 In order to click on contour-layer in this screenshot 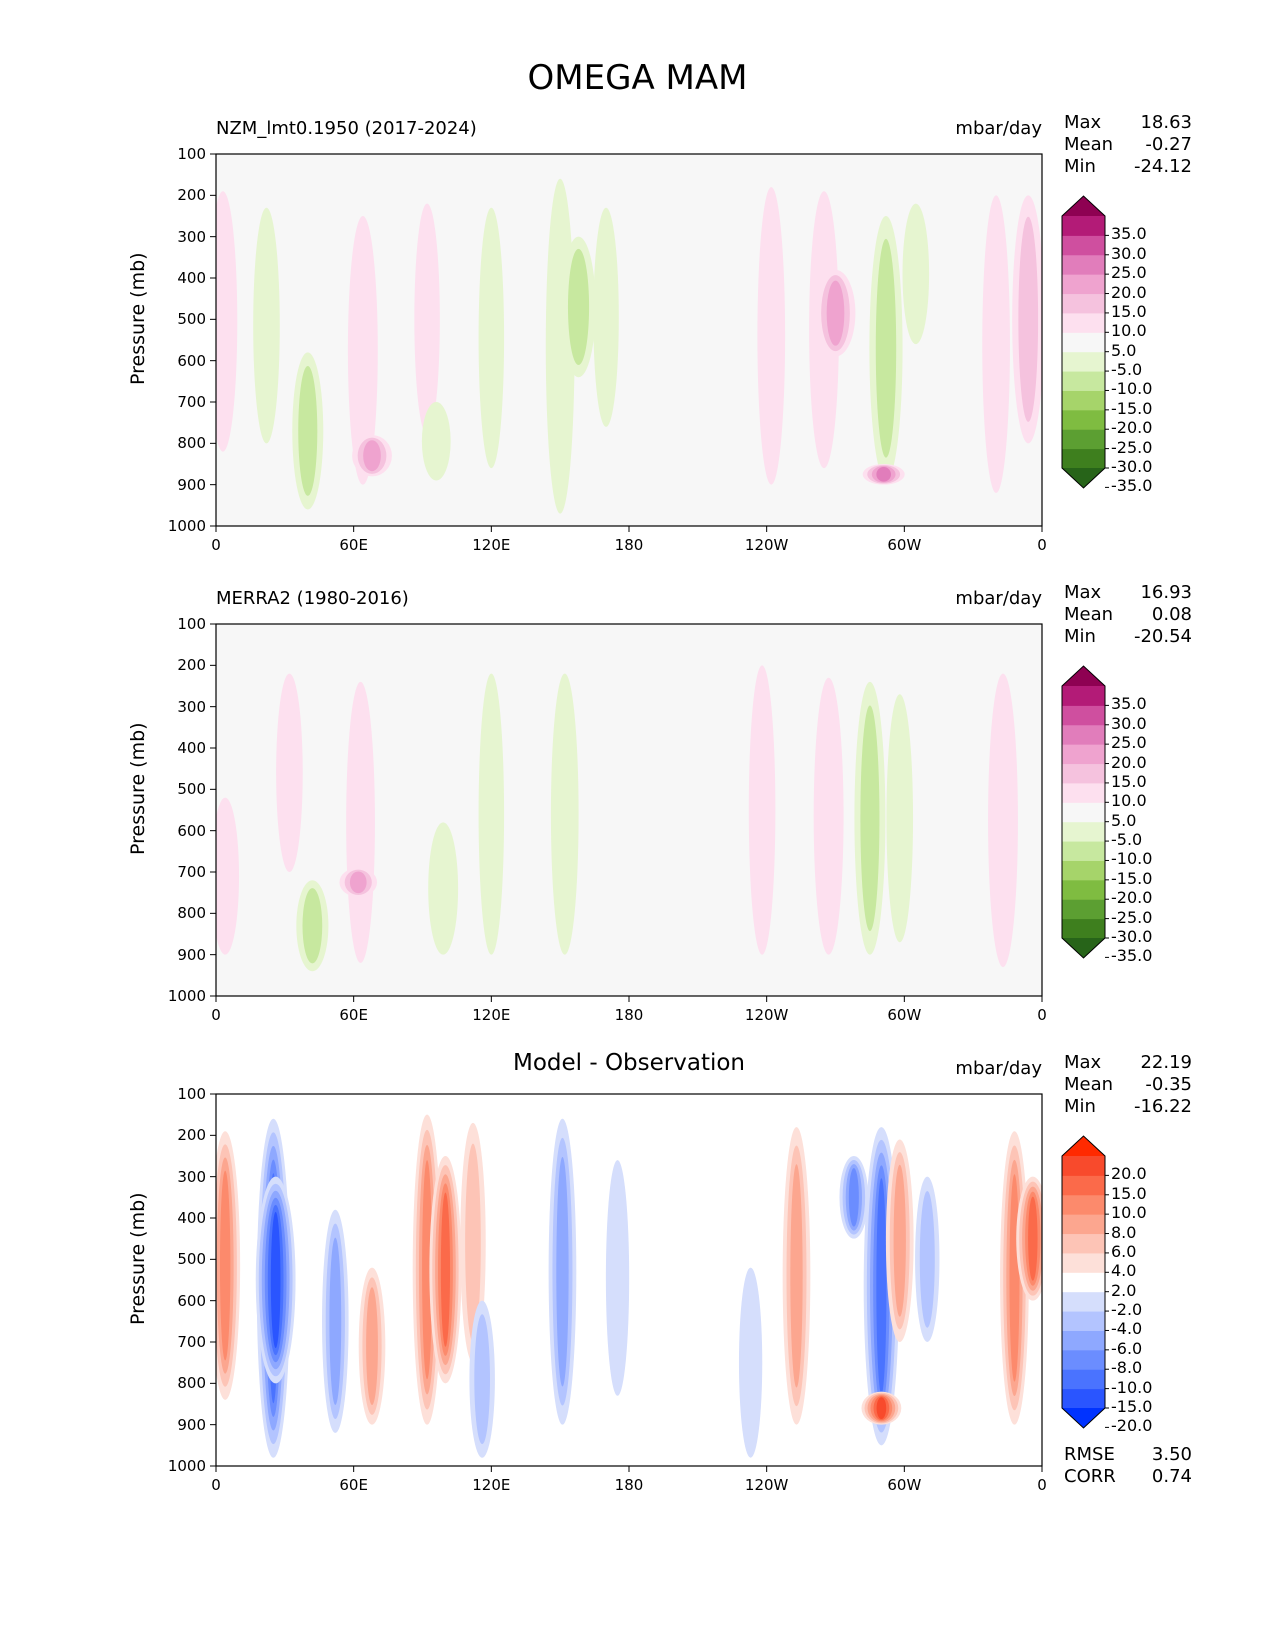, I will do `click(629, 1286)`.